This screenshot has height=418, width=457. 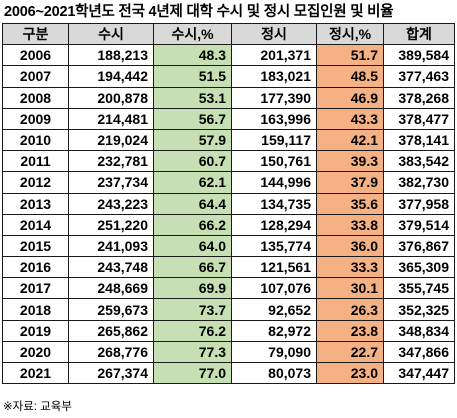 What do you see at coordinates (192, 246) in the screenshot?
I see `cell-susi-pct: 64.0` at bounding box center [192, 246].